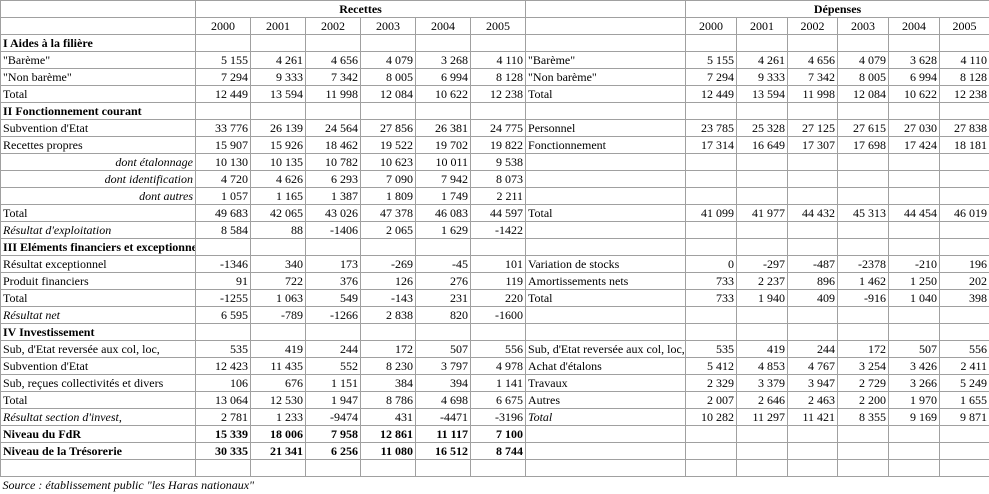  I want to click on value: 1 947, so click(333, 400).